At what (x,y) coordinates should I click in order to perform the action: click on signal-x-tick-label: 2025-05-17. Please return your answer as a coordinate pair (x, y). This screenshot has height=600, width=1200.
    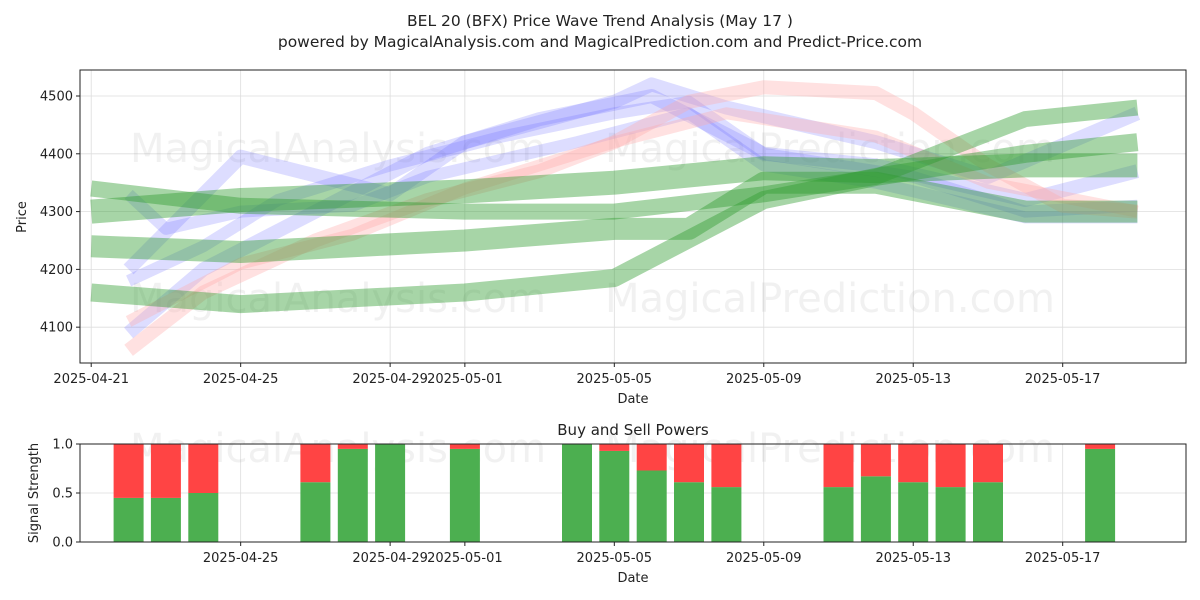
    Looking at the image, I should click on (1063, 558).